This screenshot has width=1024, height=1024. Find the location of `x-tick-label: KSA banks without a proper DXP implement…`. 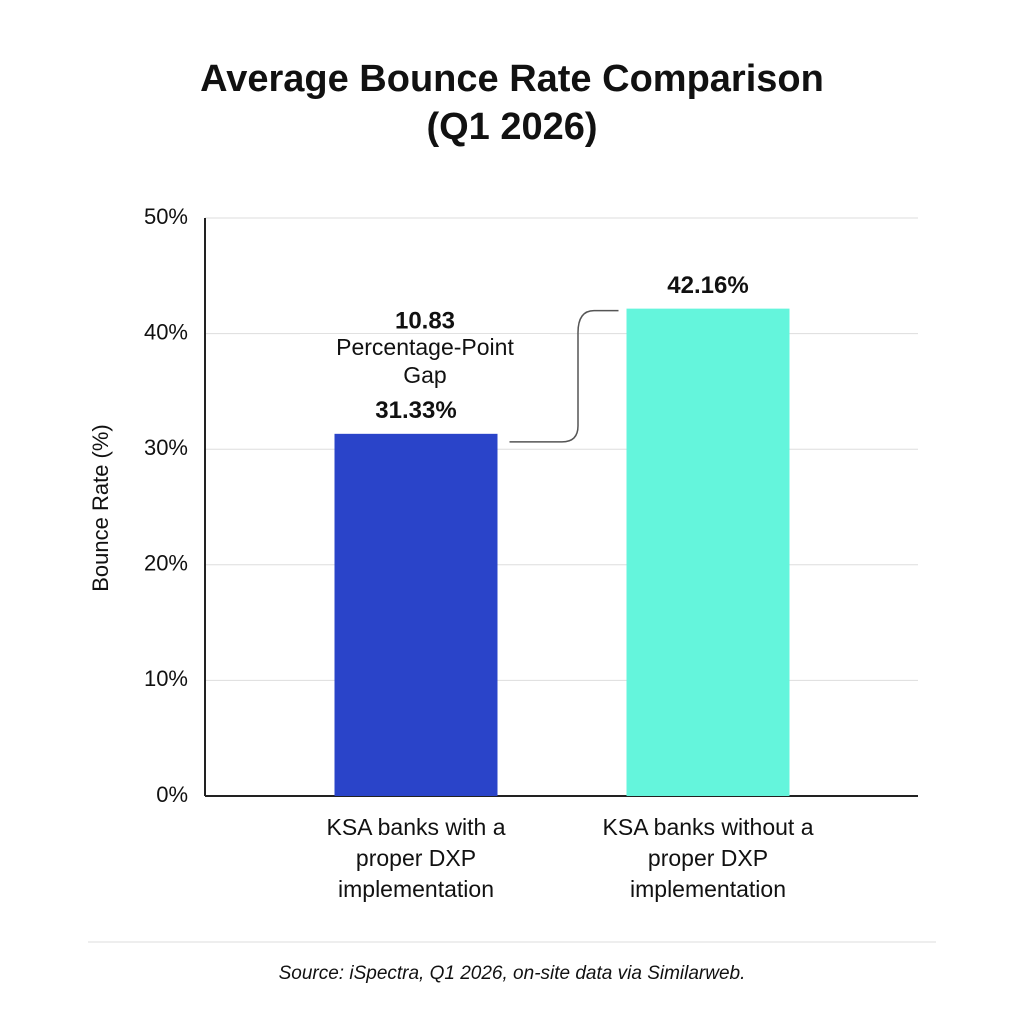

x-tick-label: KSA banks without a proper DXP implement… is located at coordinates (708, 858).